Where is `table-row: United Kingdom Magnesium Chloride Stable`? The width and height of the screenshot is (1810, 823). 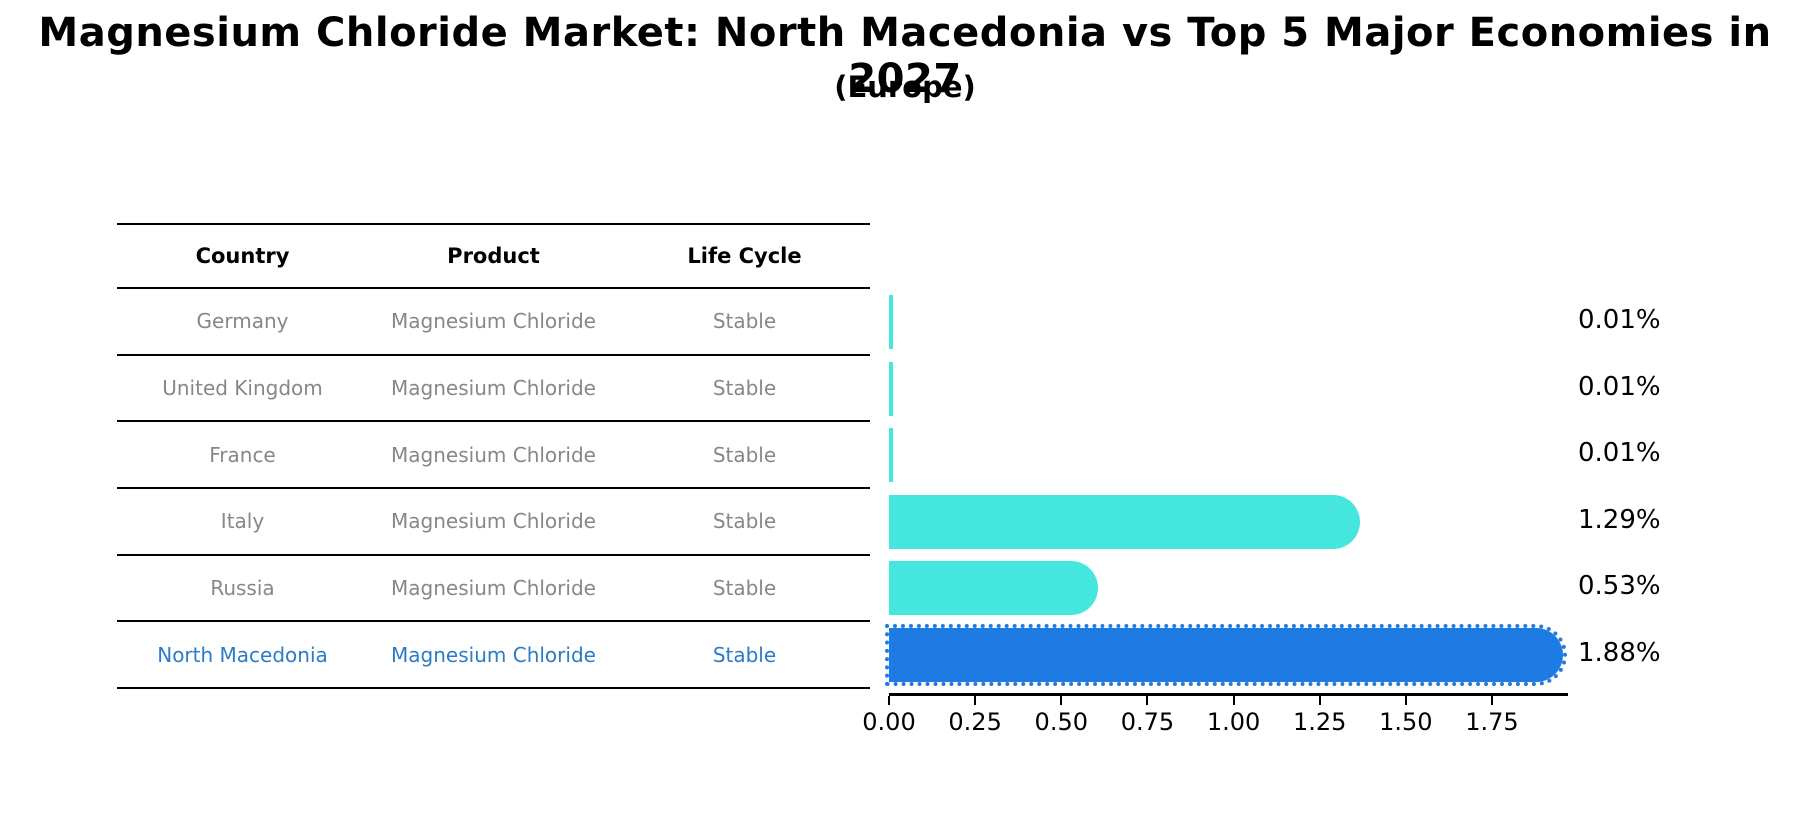 table-row: United Kingdom Magnesium Chloride Stable is located at coordinates (493, 389).